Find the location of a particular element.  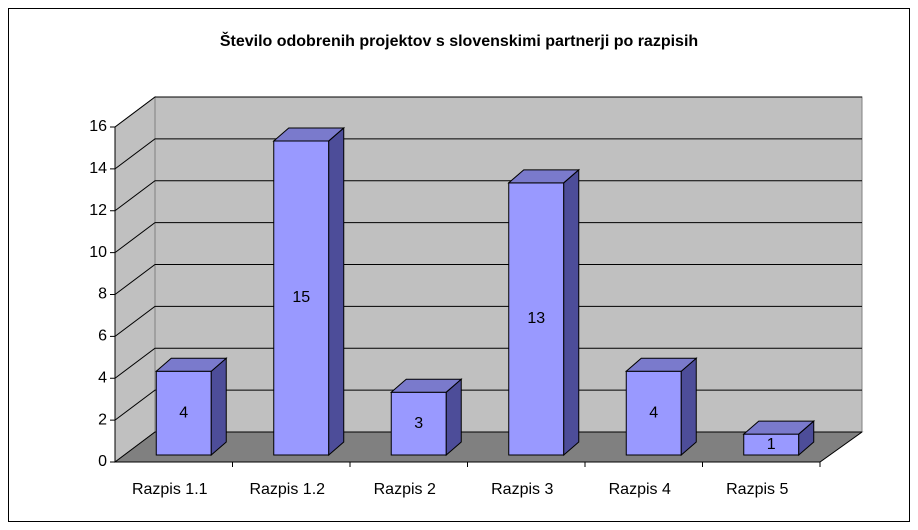

y-tick-label: 0 is located at coordinates (102, 461).